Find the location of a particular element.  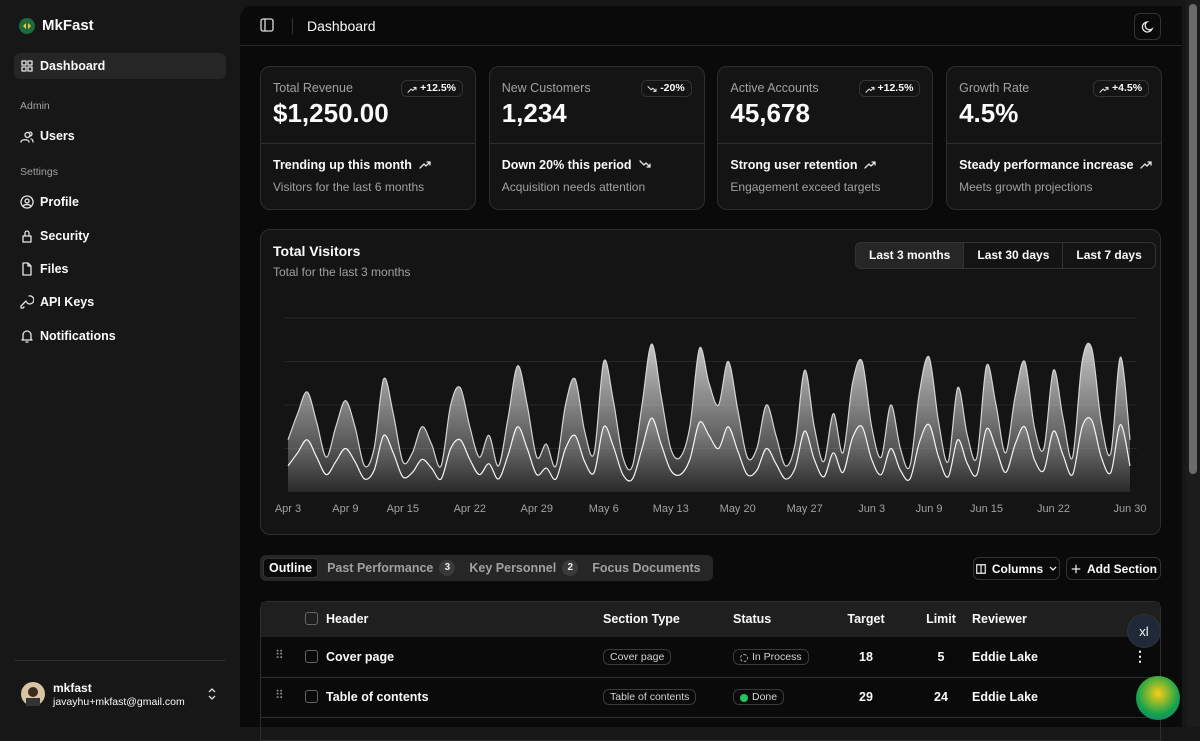

devtools-logo is located at coordinates (1158, 698).